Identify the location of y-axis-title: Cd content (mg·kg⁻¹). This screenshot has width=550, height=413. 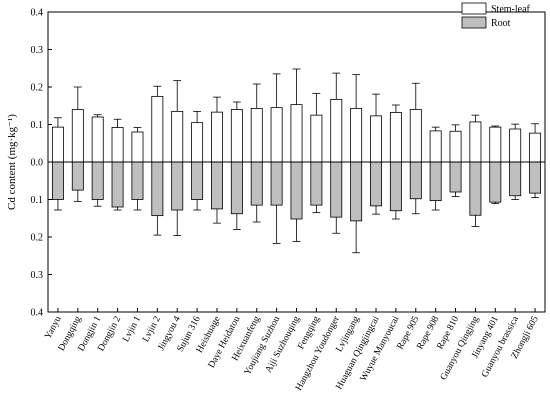
(12, 162).